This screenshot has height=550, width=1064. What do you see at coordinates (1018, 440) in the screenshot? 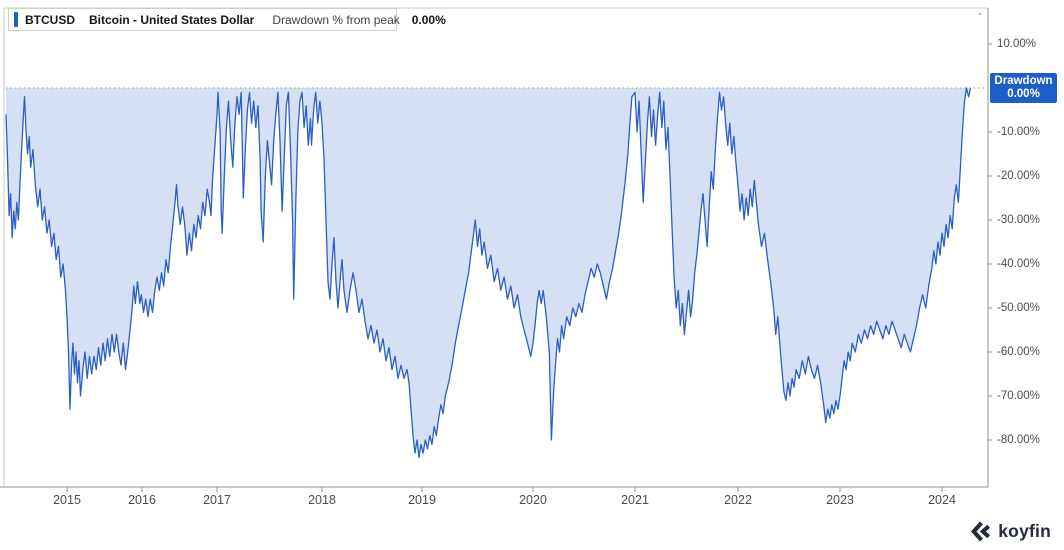
I see `y-axis-label: -80.00%` at bounding box center [1018, 440].